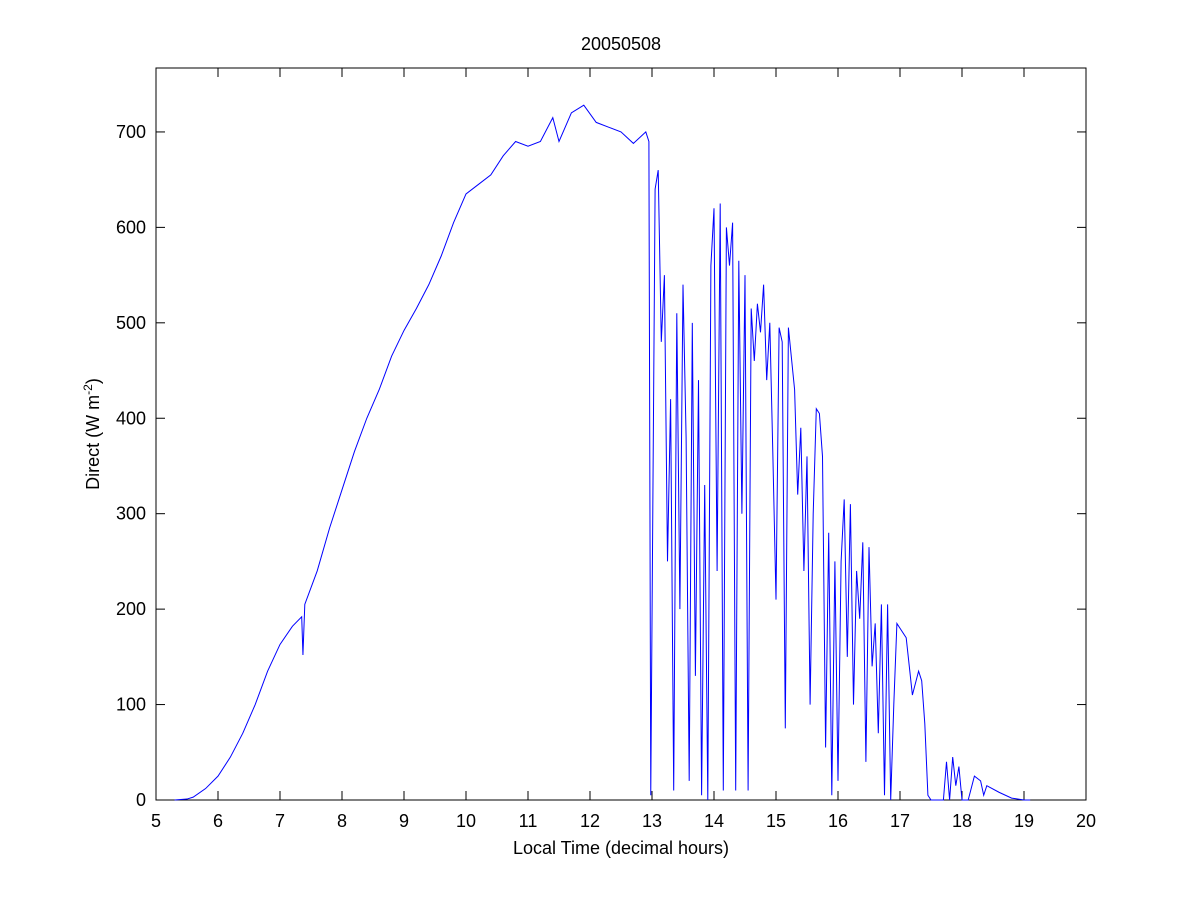 The image size is (1200, 900). I want to click on x-tick-label: 6, so click(218, 821).